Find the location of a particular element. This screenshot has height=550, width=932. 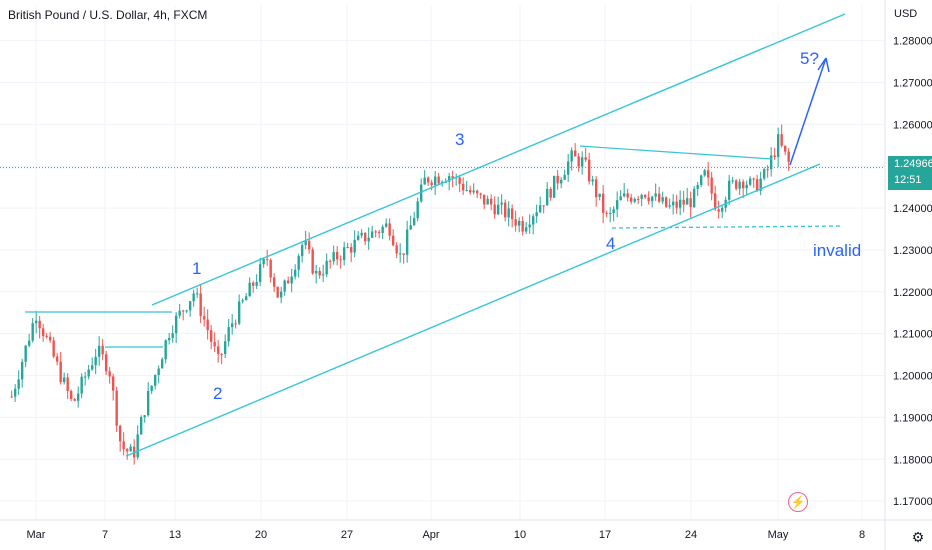

y-tick-label: 1.27000 is located at coordinates (912, 83).